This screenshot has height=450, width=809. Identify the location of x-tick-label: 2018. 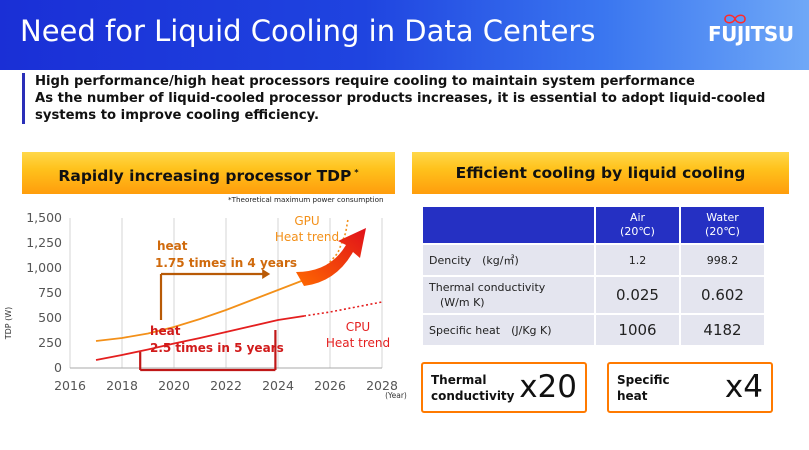
(122, 385).